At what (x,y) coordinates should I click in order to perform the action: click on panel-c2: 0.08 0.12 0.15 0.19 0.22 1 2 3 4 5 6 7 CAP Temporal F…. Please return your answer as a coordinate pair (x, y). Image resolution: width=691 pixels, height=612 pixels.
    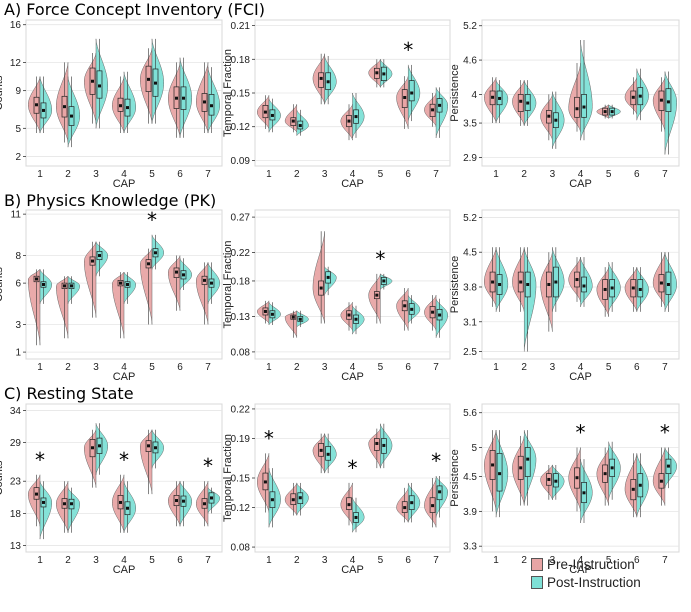
    Looking at the image, I should click on (336, 489).